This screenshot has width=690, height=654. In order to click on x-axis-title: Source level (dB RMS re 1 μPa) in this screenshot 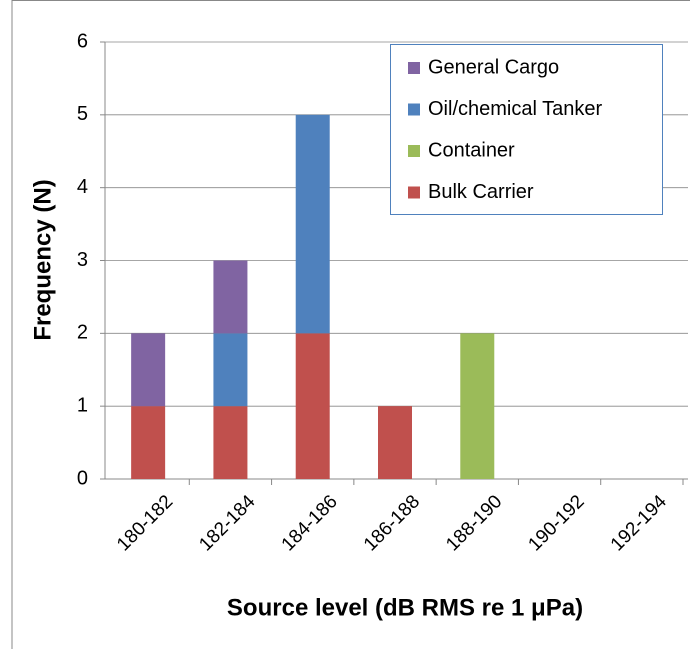, I will do `click(405, 607)`.